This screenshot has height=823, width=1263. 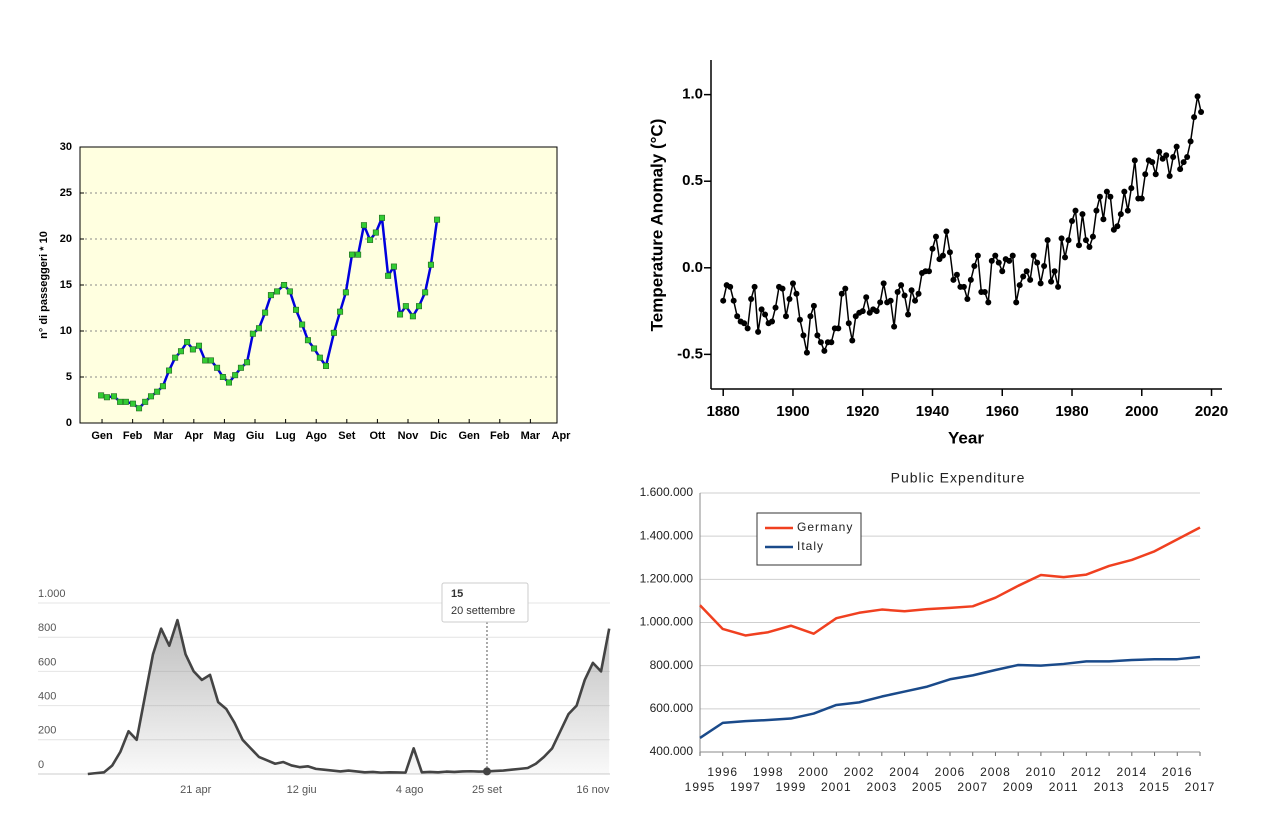 What do you see at coordinates (1211, 411) in the screenshot?
I see `x-tick-label: 2020` at bounding box center [1211, 411].